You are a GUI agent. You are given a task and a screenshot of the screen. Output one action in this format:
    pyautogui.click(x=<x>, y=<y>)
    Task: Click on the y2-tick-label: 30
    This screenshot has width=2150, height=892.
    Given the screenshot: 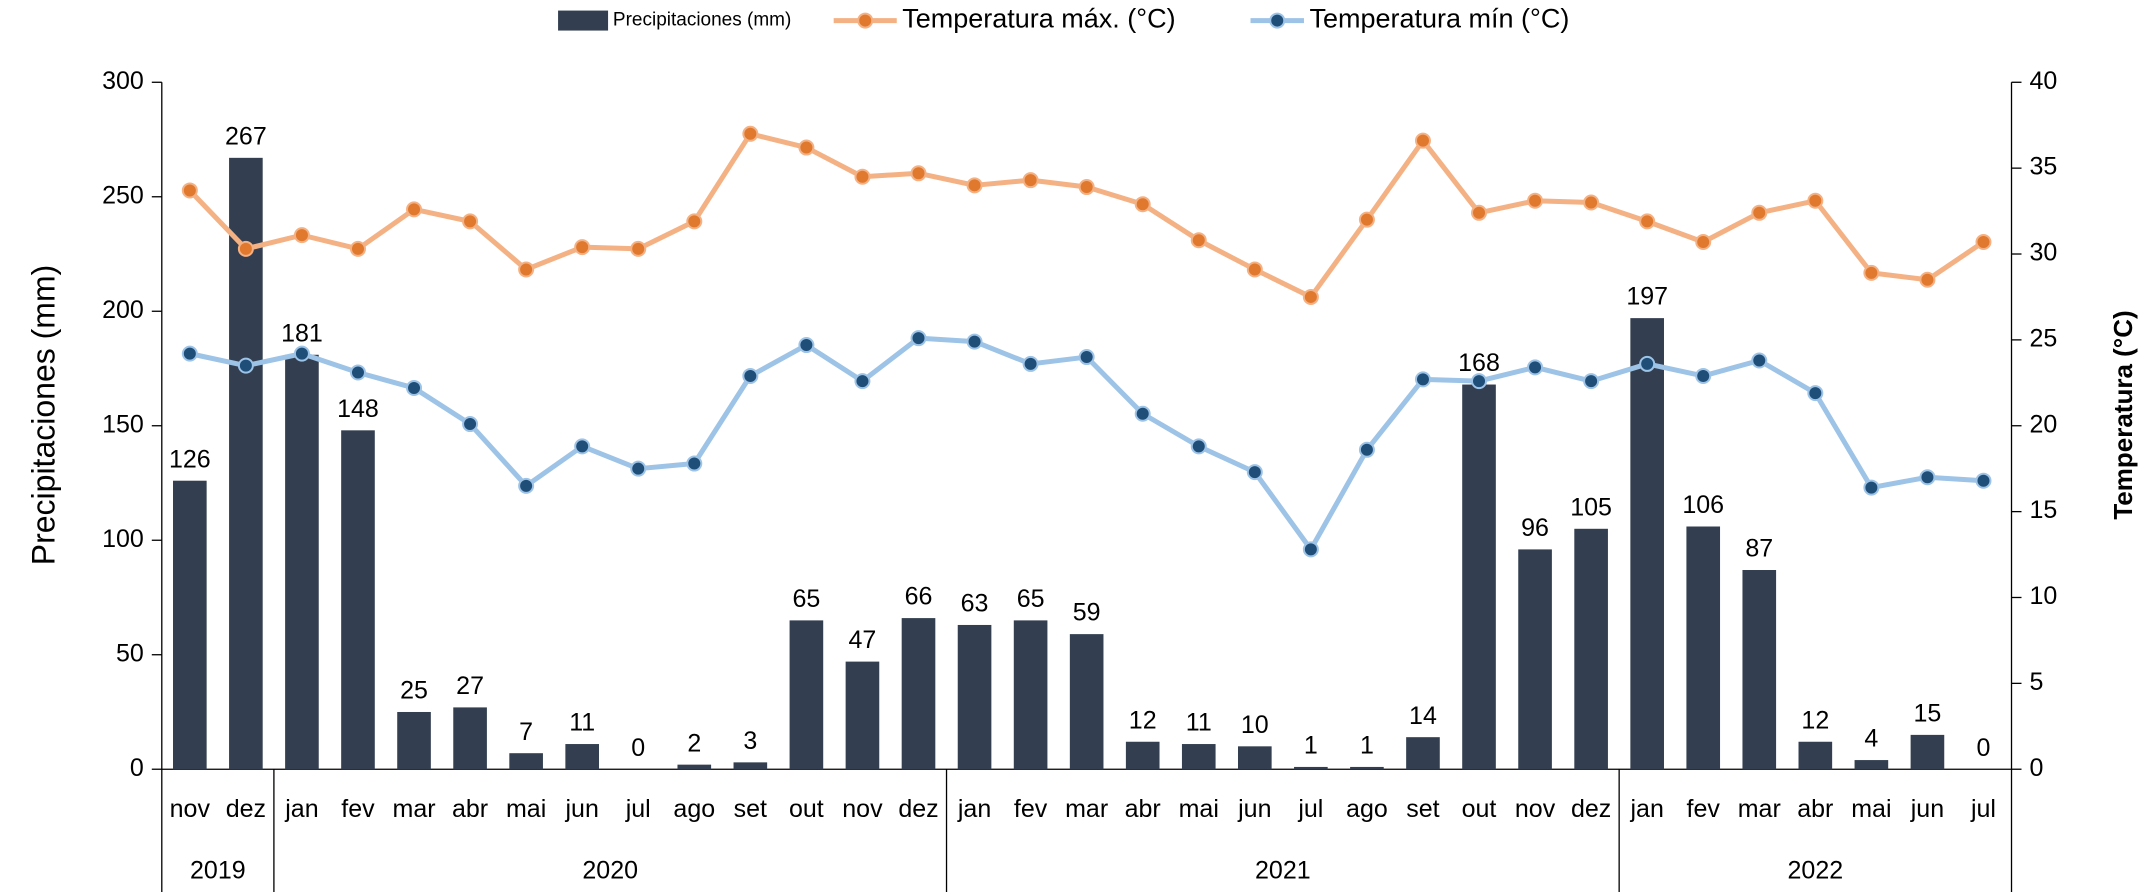 What is the action you would take?
    pyautogui.click(x=2044, y=253)
    